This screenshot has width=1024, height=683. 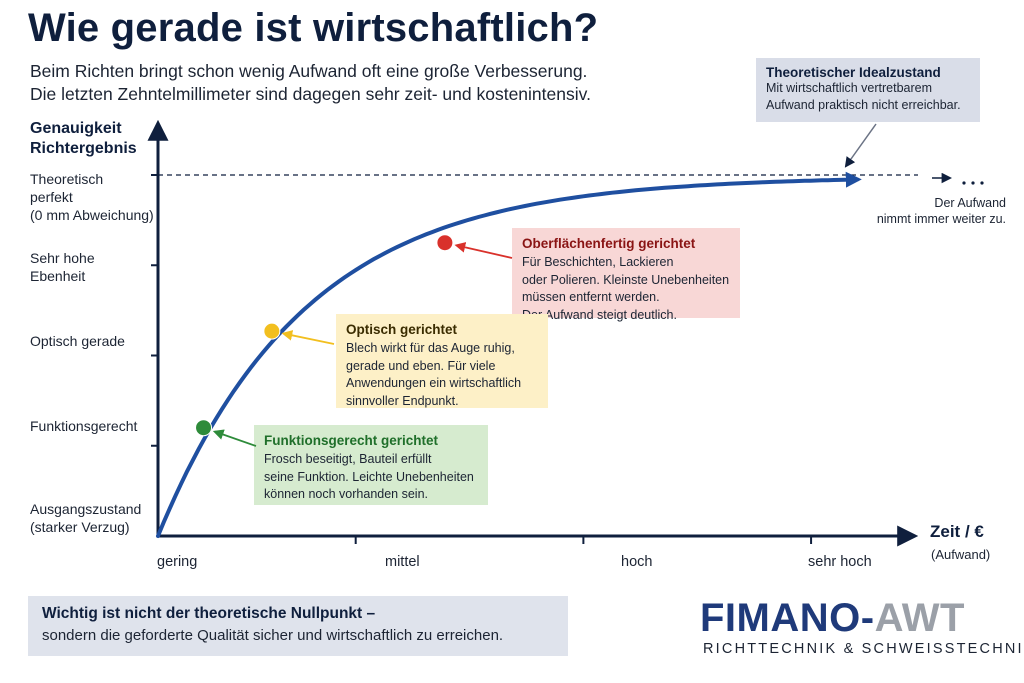 I want to click on end-annotation-line-2: nimmt immer weiter zu., so click(x=941, y=219).